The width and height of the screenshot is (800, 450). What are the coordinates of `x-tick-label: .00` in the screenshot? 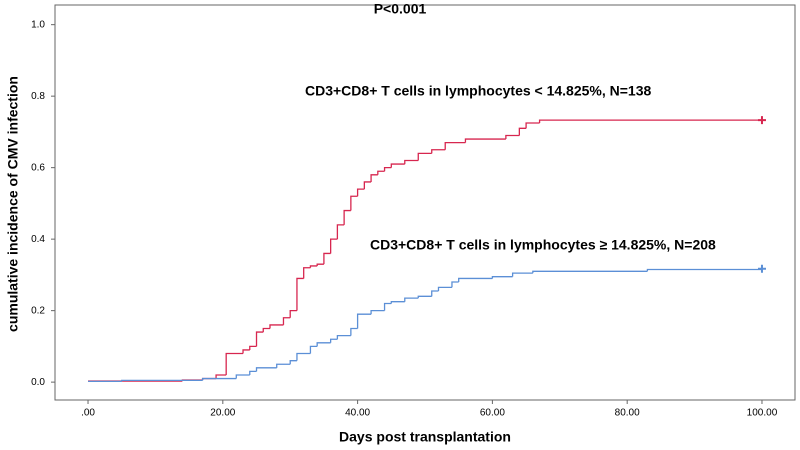 It's located at (88, 413).